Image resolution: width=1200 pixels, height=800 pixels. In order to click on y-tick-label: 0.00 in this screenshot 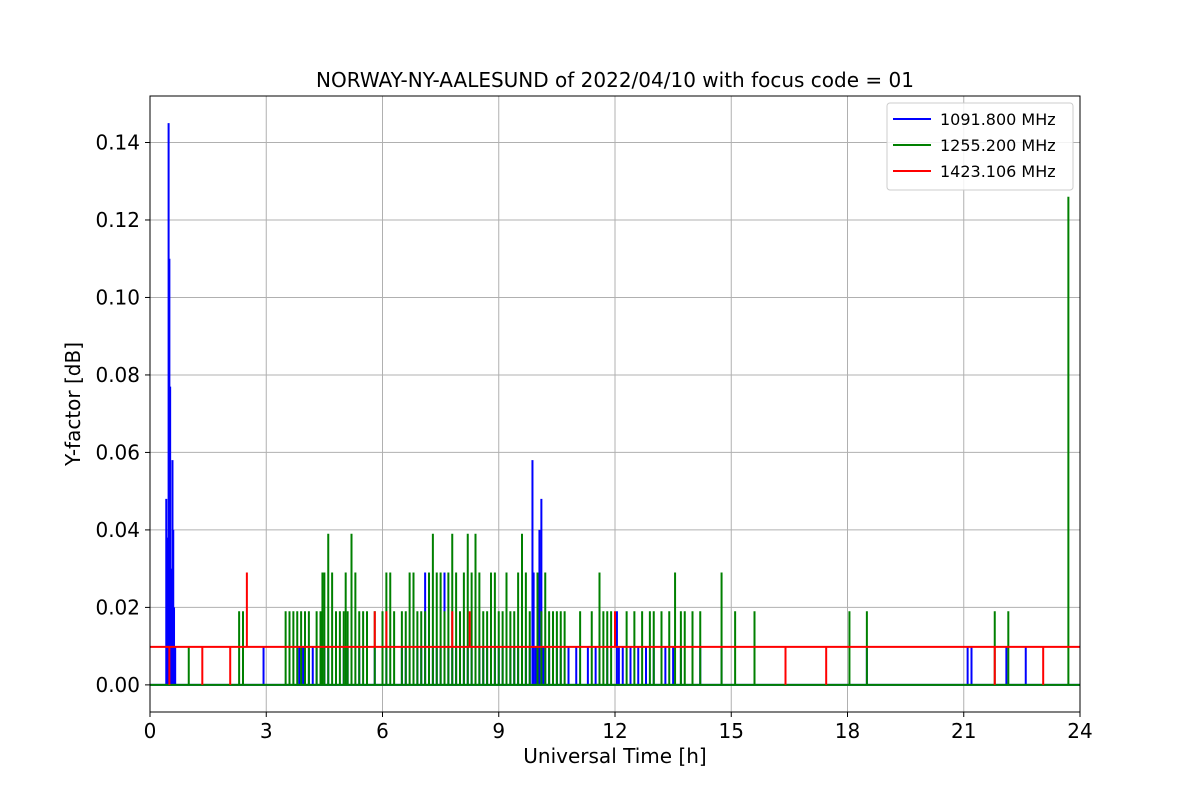, I will do `click(117, 685)`.